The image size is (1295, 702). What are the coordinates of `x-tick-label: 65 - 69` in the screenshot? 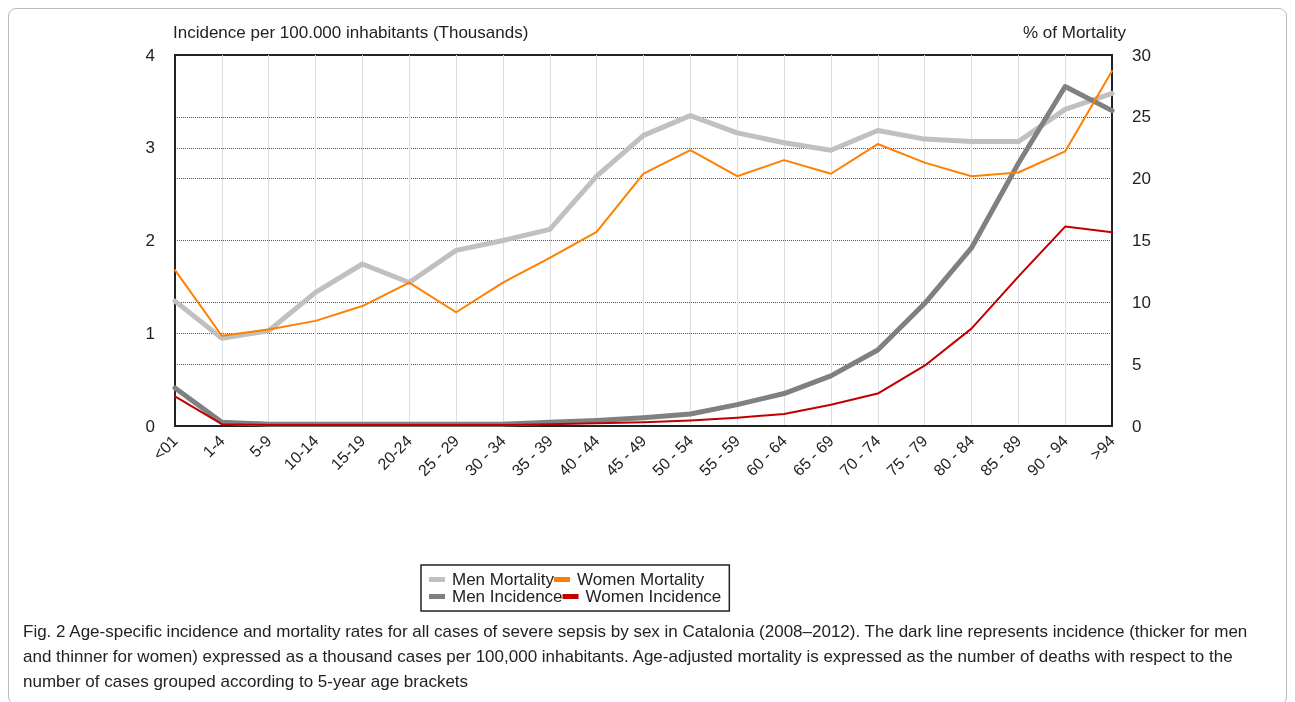 It's located at (813, 455).